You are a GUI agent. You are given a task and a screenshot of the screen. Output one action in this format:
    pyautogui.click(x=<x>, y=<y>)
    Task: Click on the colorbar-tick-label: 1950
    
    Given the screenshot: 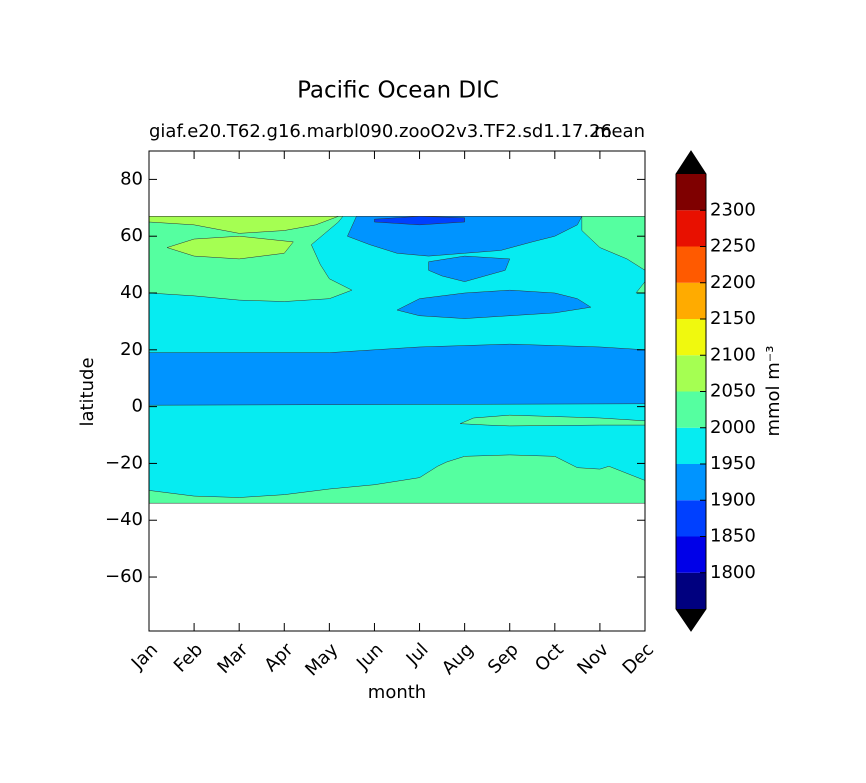 What is the action you would take?
    pyautogui.click(x=733, y=463)
    